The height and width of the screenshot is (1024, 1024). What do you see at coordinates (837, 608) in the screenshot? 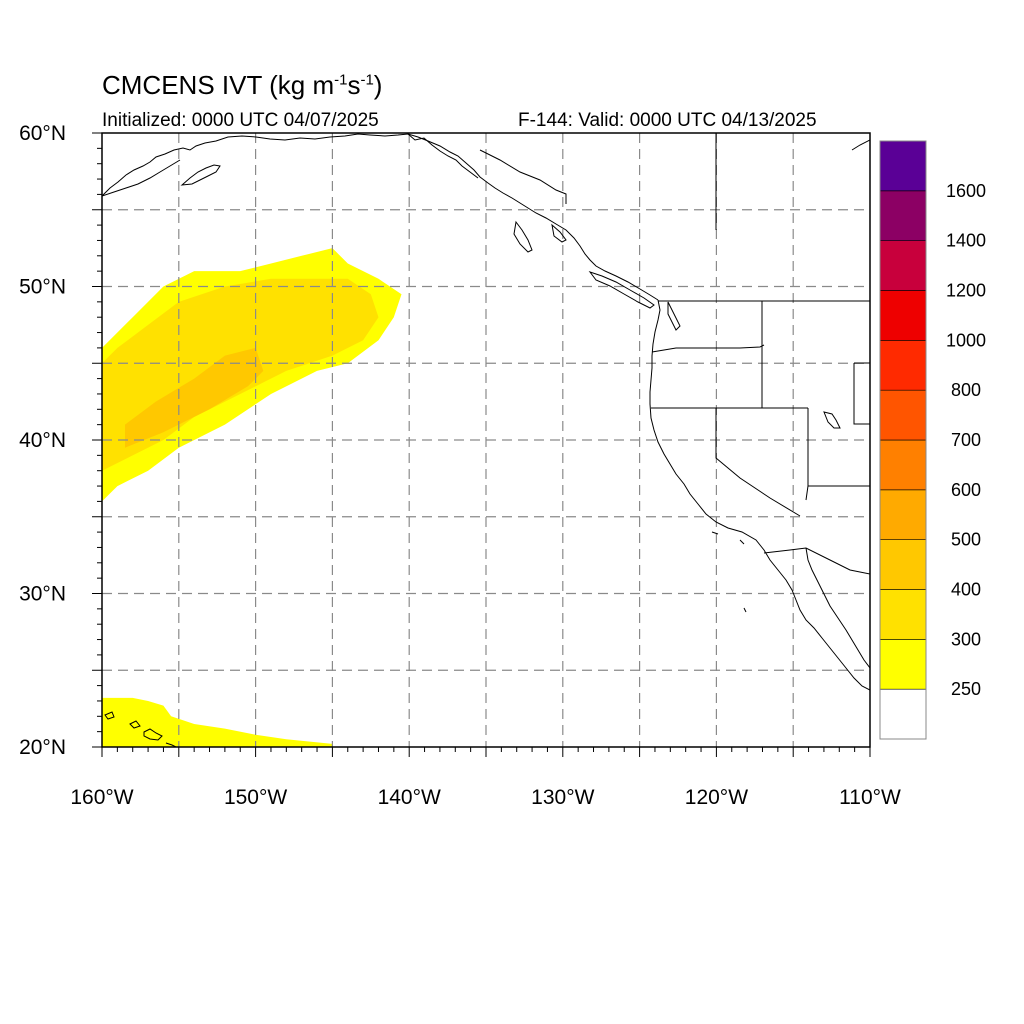
I see `baja-gulf-coast` at bounding box center [837, 608].